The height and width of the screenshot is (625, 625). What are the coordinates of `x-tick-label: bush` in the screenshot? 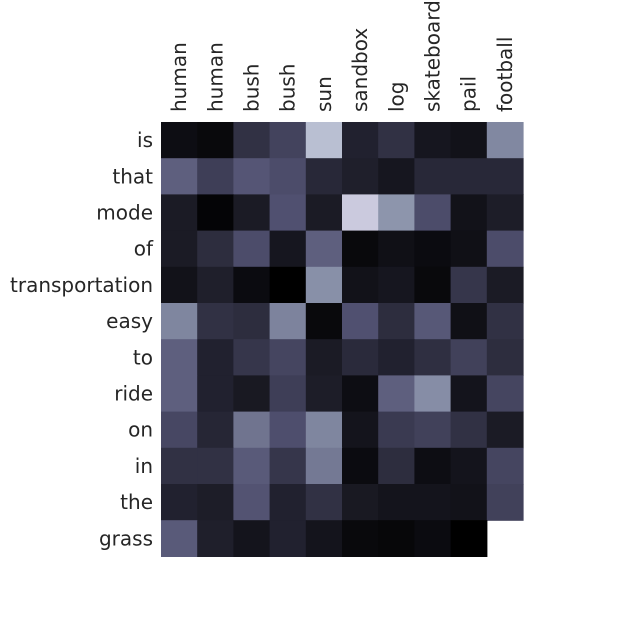 It's located at (288, 88).